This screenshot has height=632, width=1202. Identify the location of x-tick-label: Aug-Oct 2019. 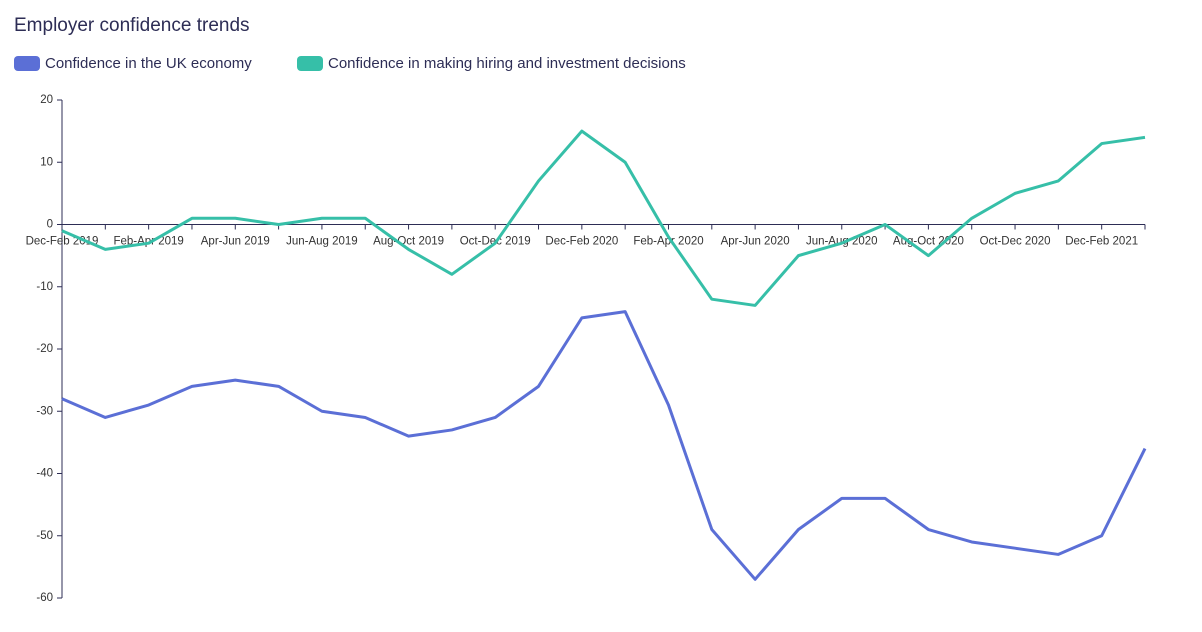
(408, 242).